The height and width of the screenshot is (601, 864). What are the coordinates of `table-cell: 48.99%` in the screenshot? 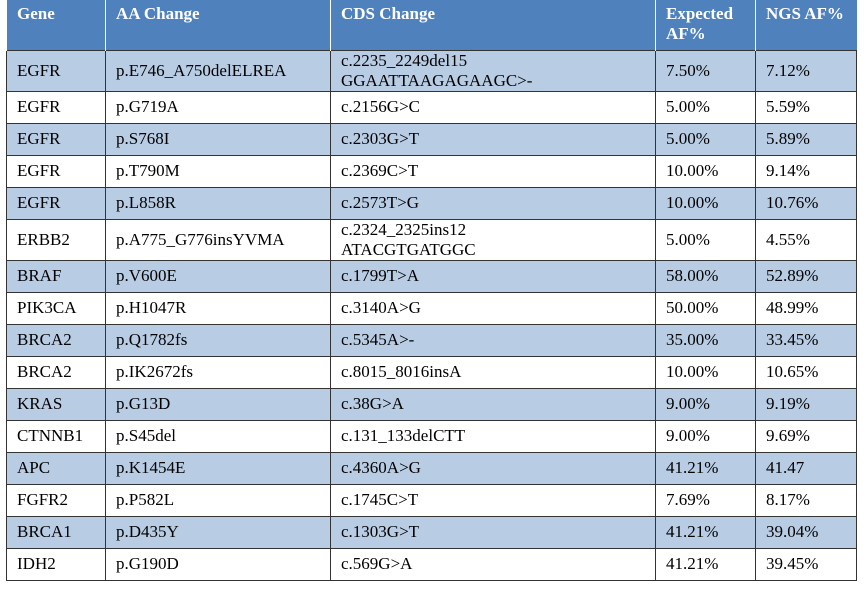 It's located at (806, 308).